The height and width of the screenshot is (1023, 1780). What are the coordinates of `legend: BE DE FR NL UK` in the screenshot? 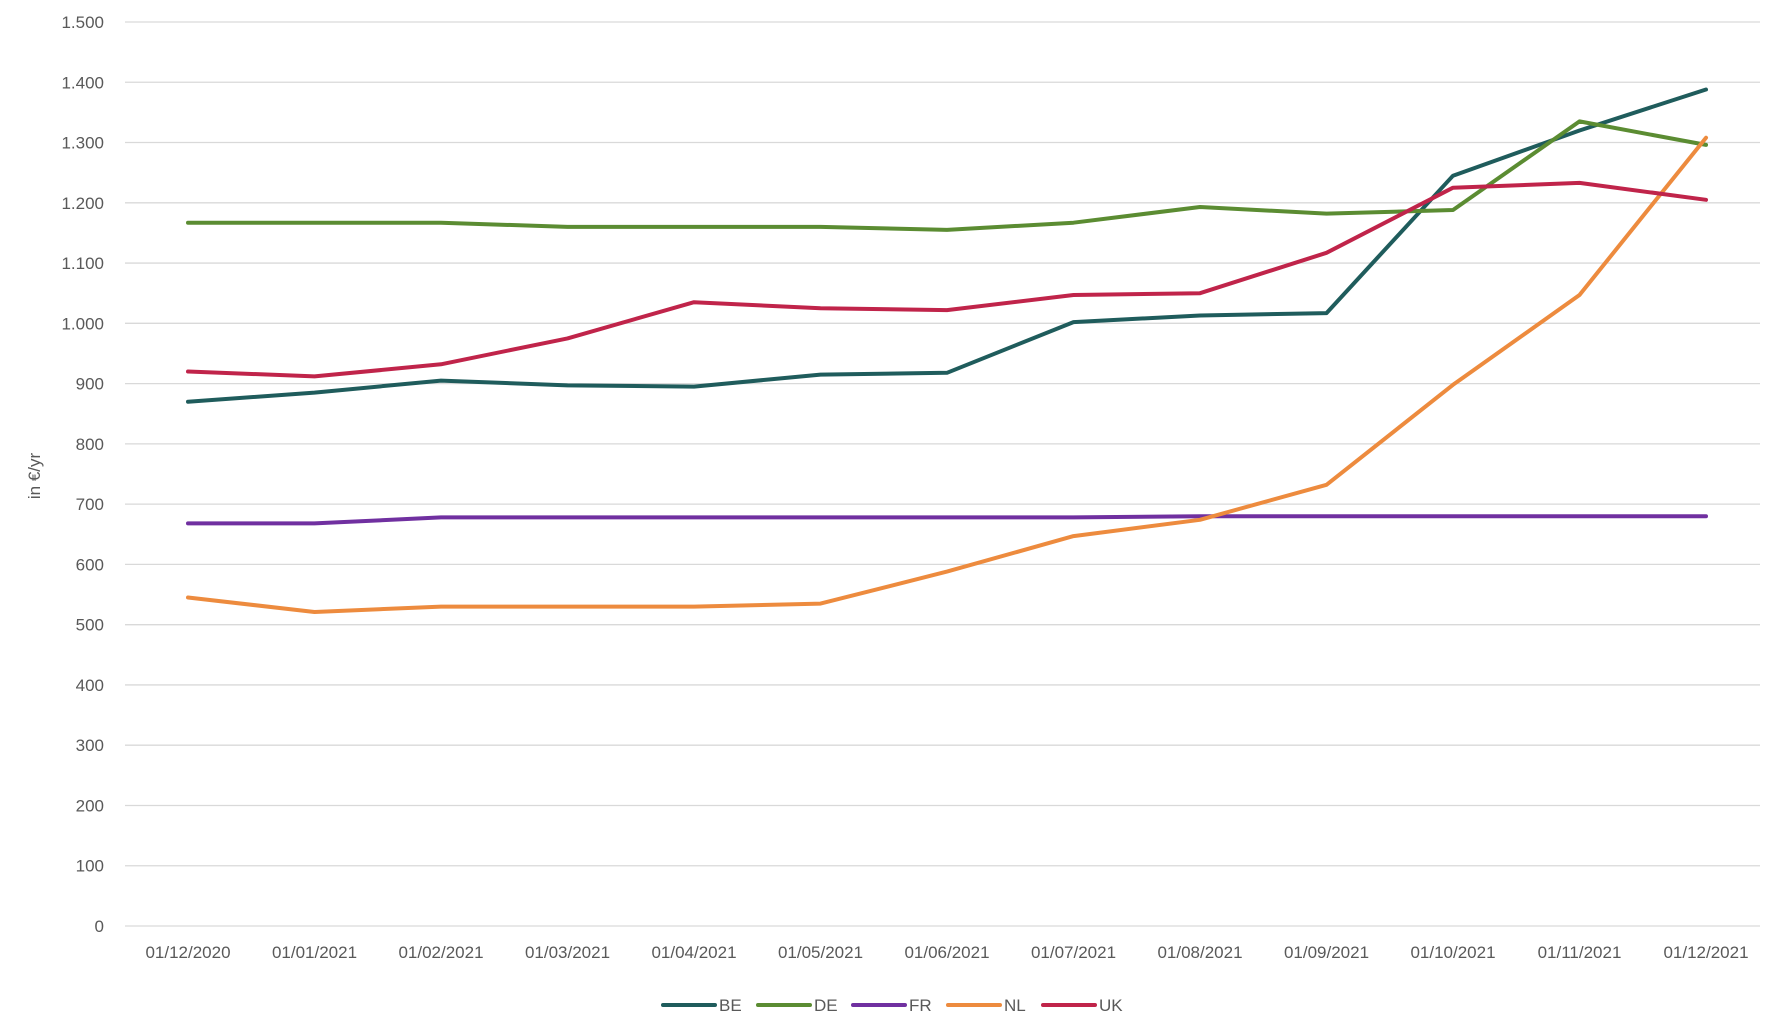 It's located at (892, 1005).